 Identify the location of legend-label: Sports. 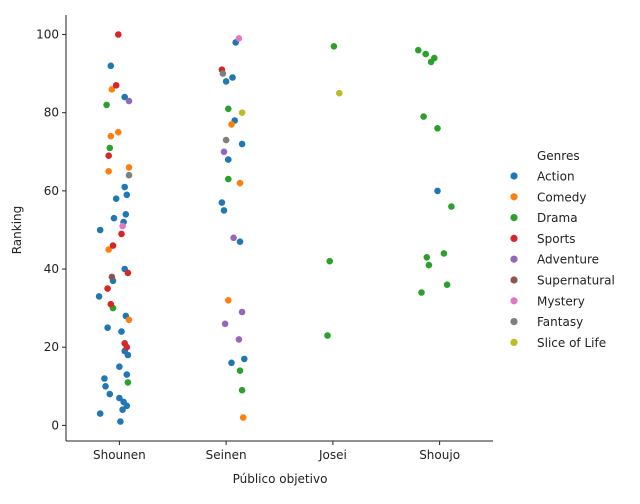
(556, 239).